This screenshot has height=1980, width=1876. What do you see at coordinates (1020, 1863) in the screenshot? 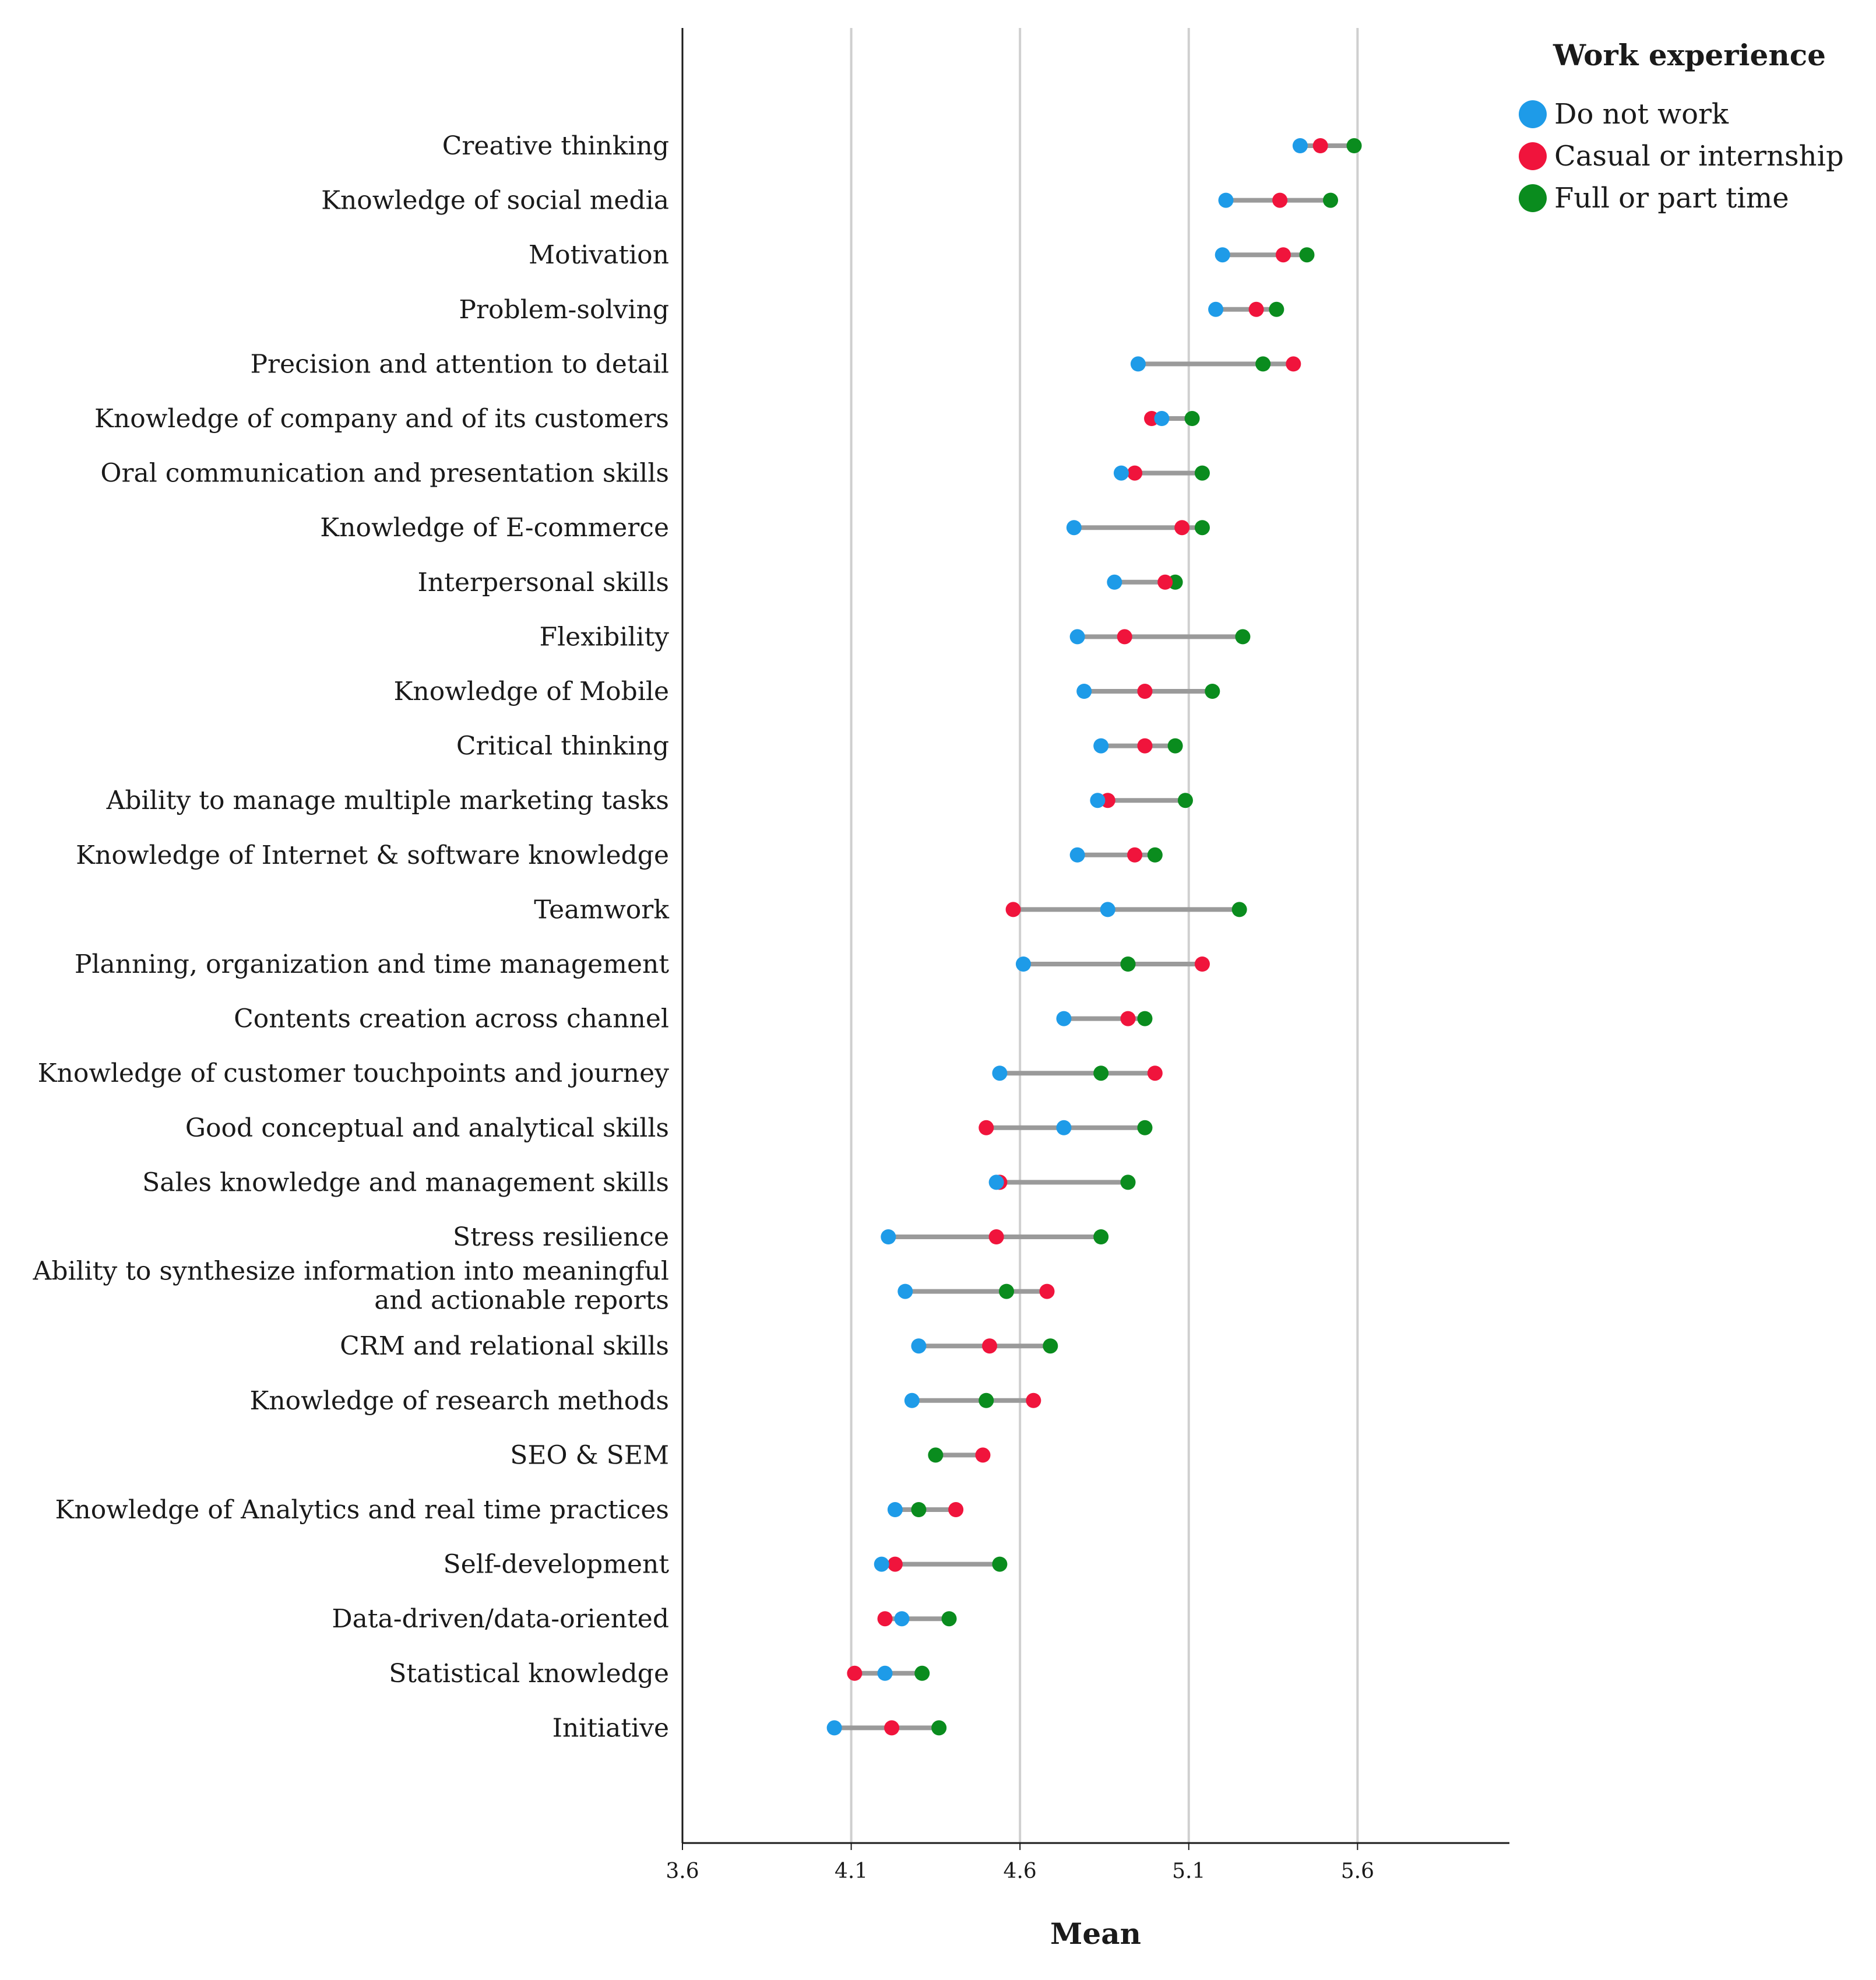
I see `x-ticks: 3.6 4.1 4.6 5.1 5.6` at bounding box center [1020, 1863].